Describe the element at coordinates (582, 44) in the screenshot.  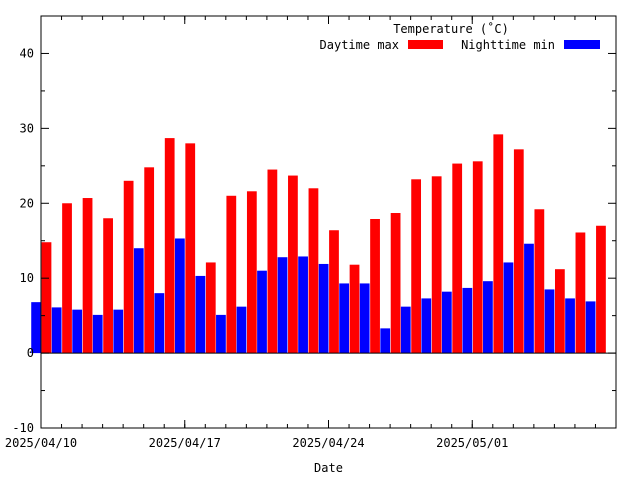
I see `legend-swatch-nighttime-min` at that location.